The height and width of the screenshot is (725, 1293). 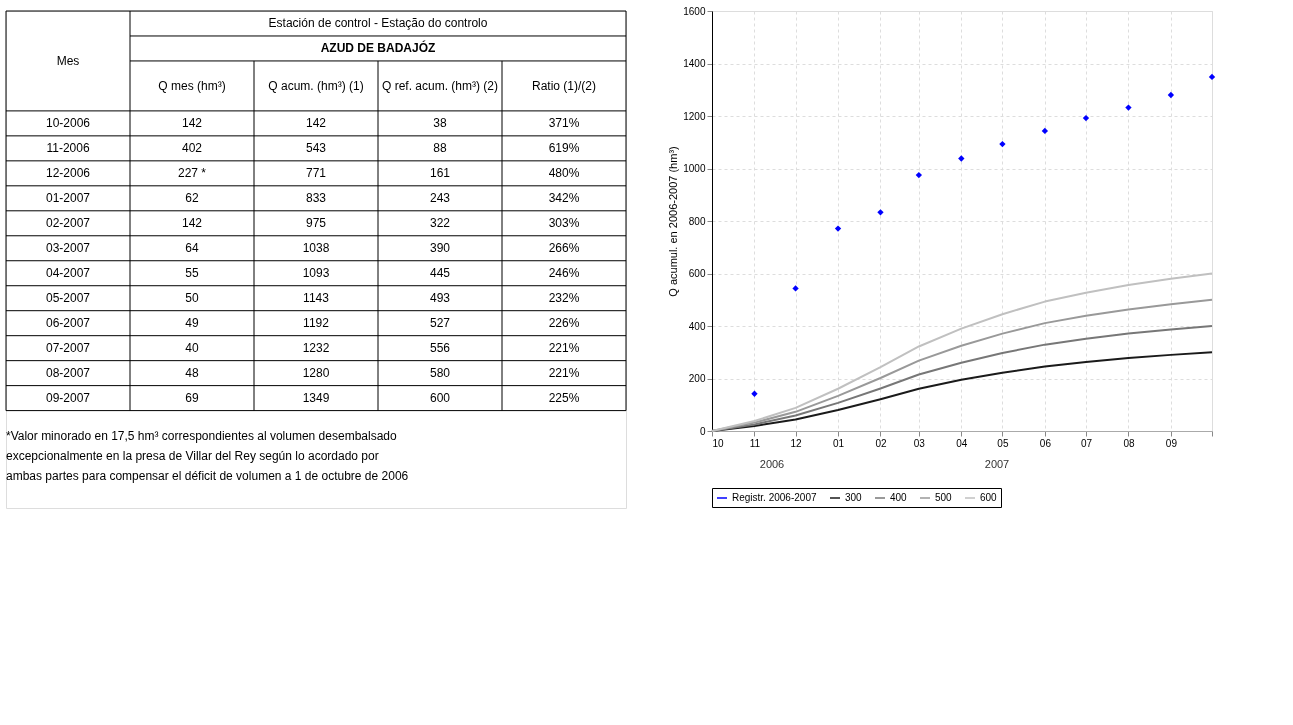 I want to click on category-label: Mes, so click(x=68, y=60).